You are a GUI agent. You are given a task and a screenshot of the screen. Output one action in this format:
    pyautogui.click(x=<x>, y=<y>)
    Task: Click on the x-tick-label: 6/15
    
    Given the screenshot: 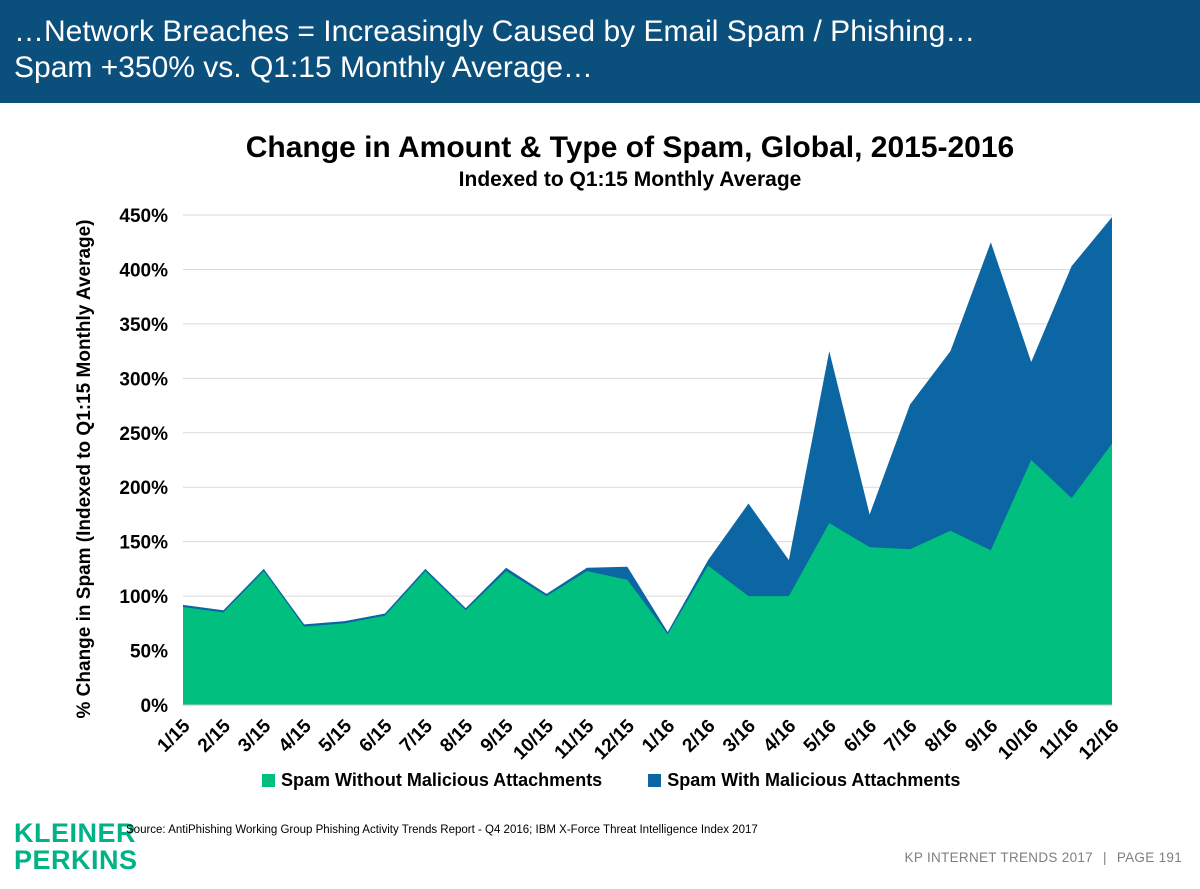 What is the action you would take?
    pyautogui.click(x=375, y=735)
    